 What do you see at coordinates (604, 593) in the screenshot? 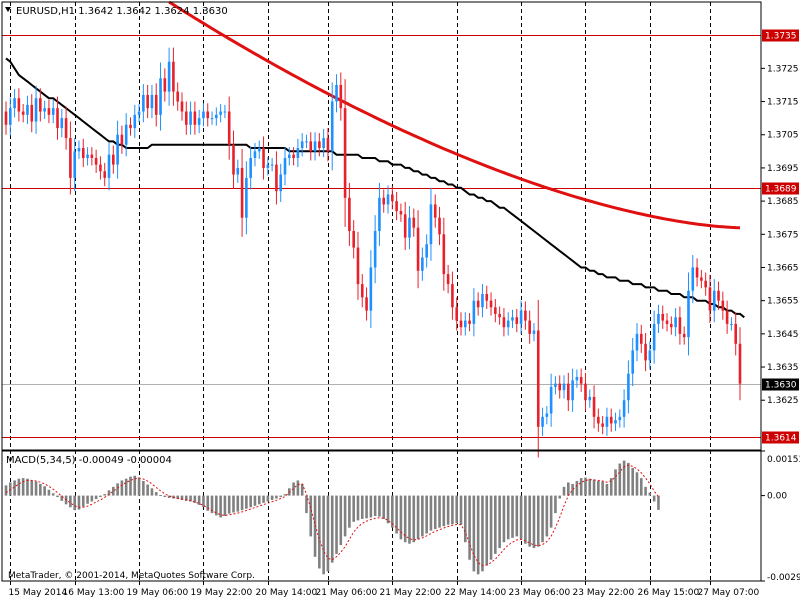
I see `x-tick-label: 23 May 22:00` at bounding box center [604, 593].